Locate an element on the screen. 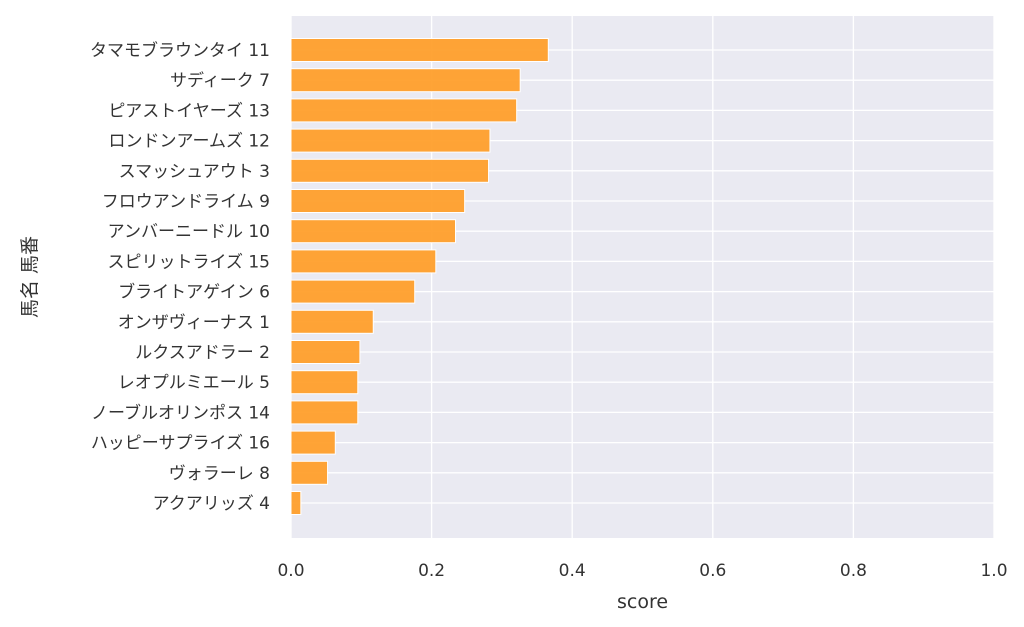 The image size is (1024, 627). y-tick-label: ルクスアドラー 2 is located at coordinates (202, 353).